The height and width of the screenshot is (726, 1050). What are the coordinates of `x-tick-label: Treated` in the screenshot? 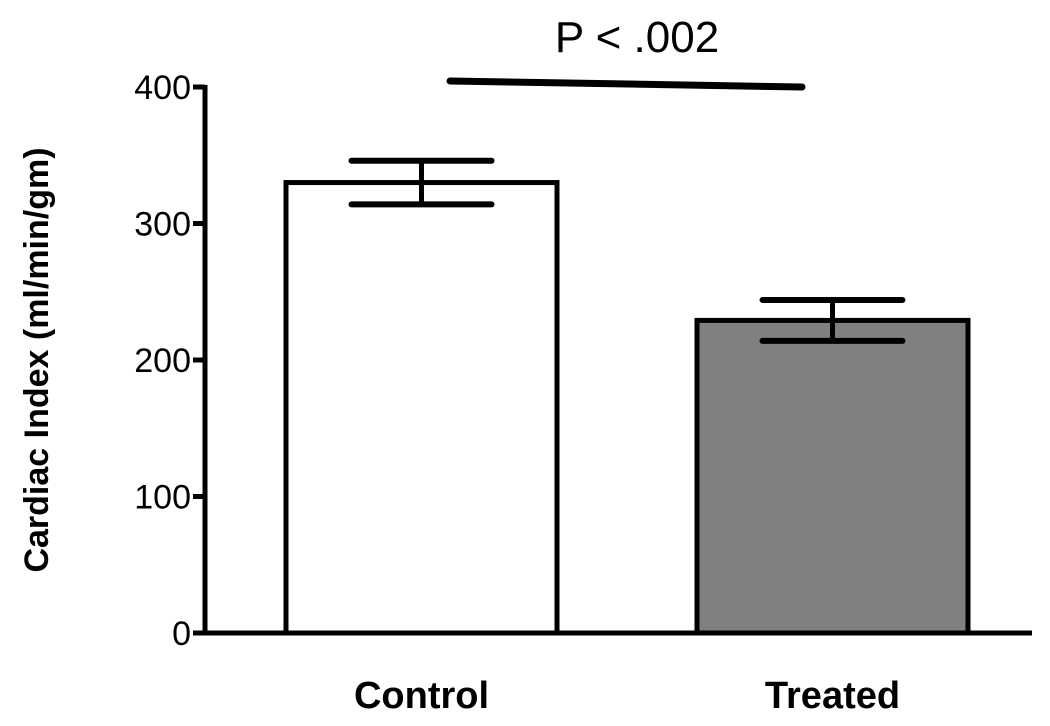 It's located at (832, 696).